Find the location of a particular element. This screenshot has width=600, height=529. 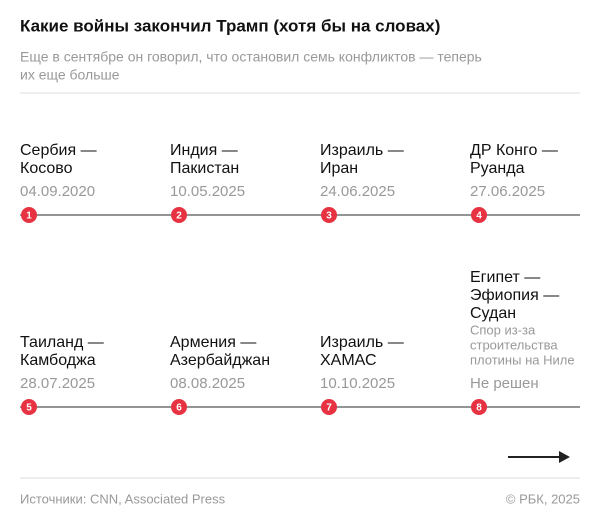

copyright: © РБК, 2025 is located at coordinates (543, 498).